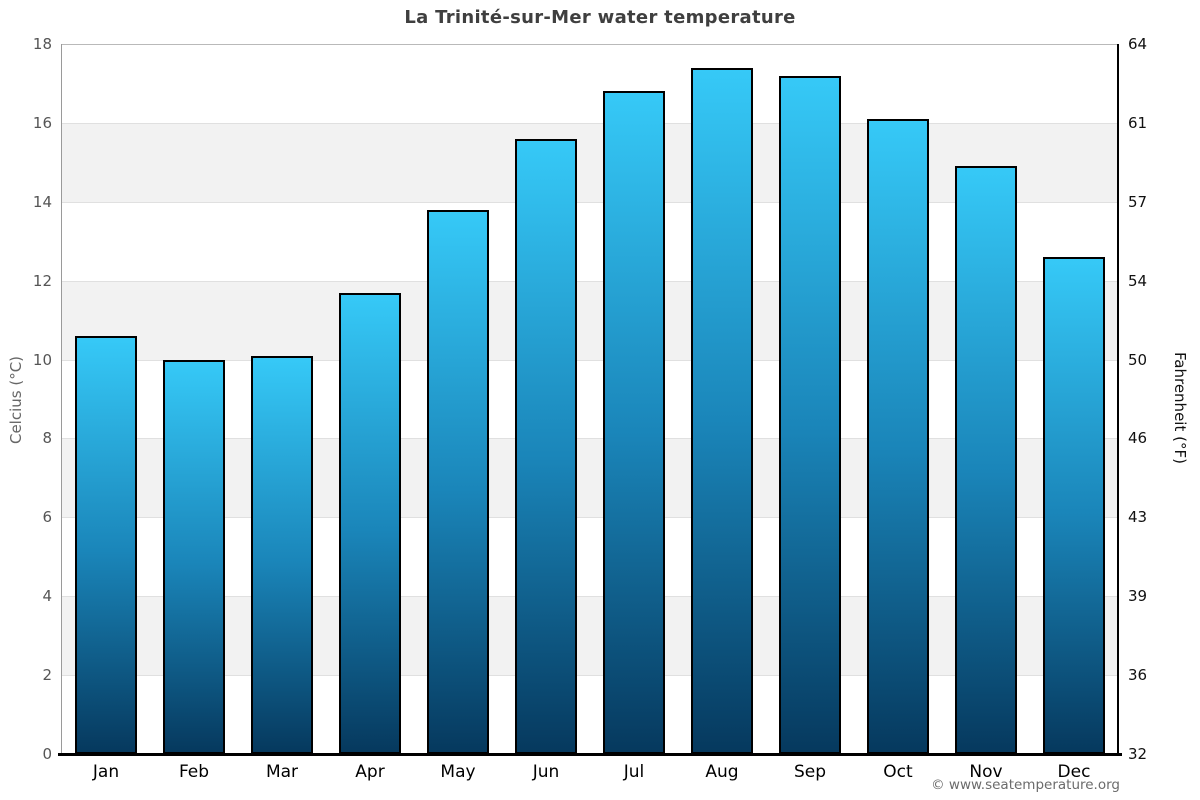 The height and width of the screenshot is (800, 1200). I want to click on fahrenheit-axis-title: Fahrenheit (°F), so click(1180, 408).